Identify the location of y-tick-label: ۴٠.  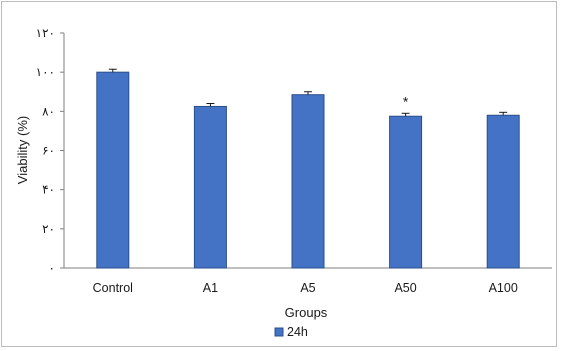
(48, 190).